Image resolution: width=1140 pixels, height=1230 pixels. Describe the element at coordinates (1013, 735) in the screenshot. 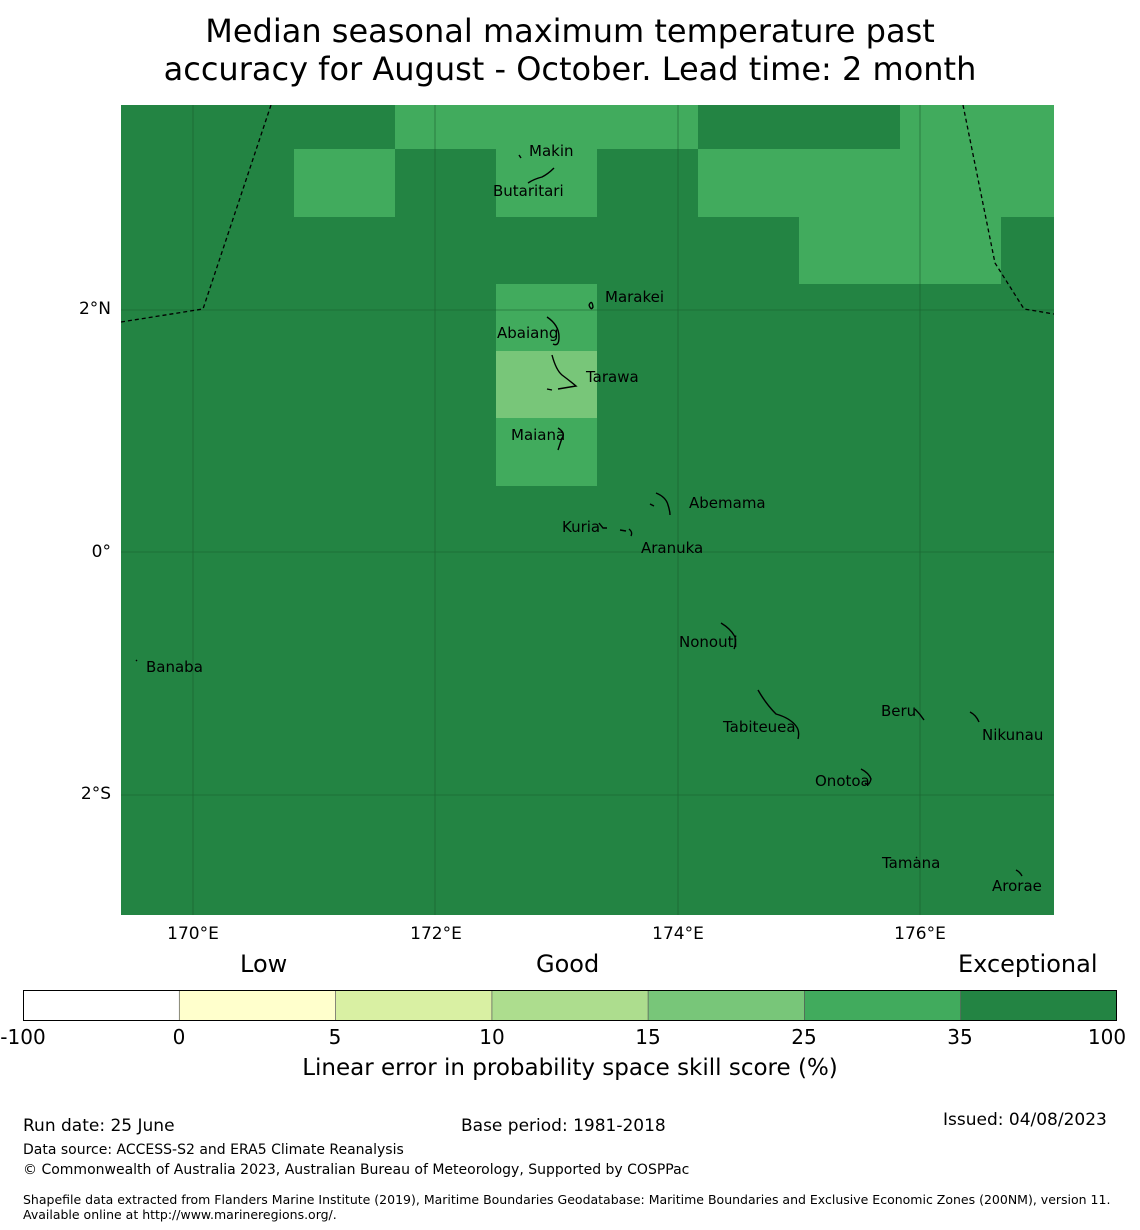

I see `place-label-nikunau: Nikunau` at that location.